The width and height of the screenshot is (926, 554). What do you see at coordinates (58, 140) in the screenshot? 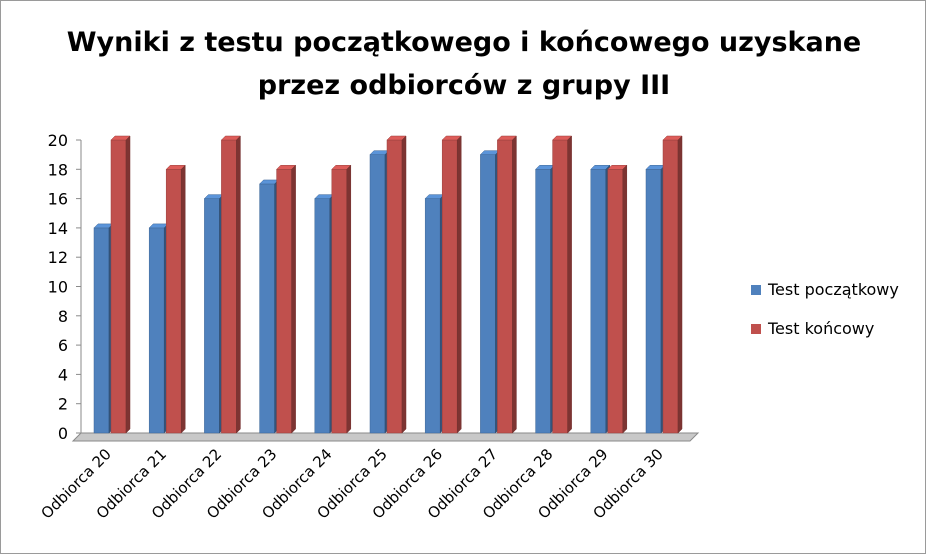
I see `y-tick-label: 20` at bounding box center [58, 140].